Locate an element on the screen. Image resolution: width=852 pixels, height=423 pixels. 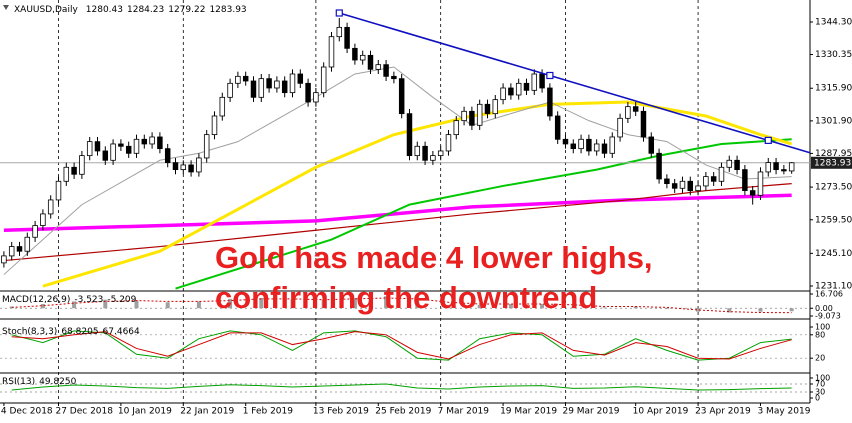
y-tick-label: 1231.10 is located at coordinates (833, 286).